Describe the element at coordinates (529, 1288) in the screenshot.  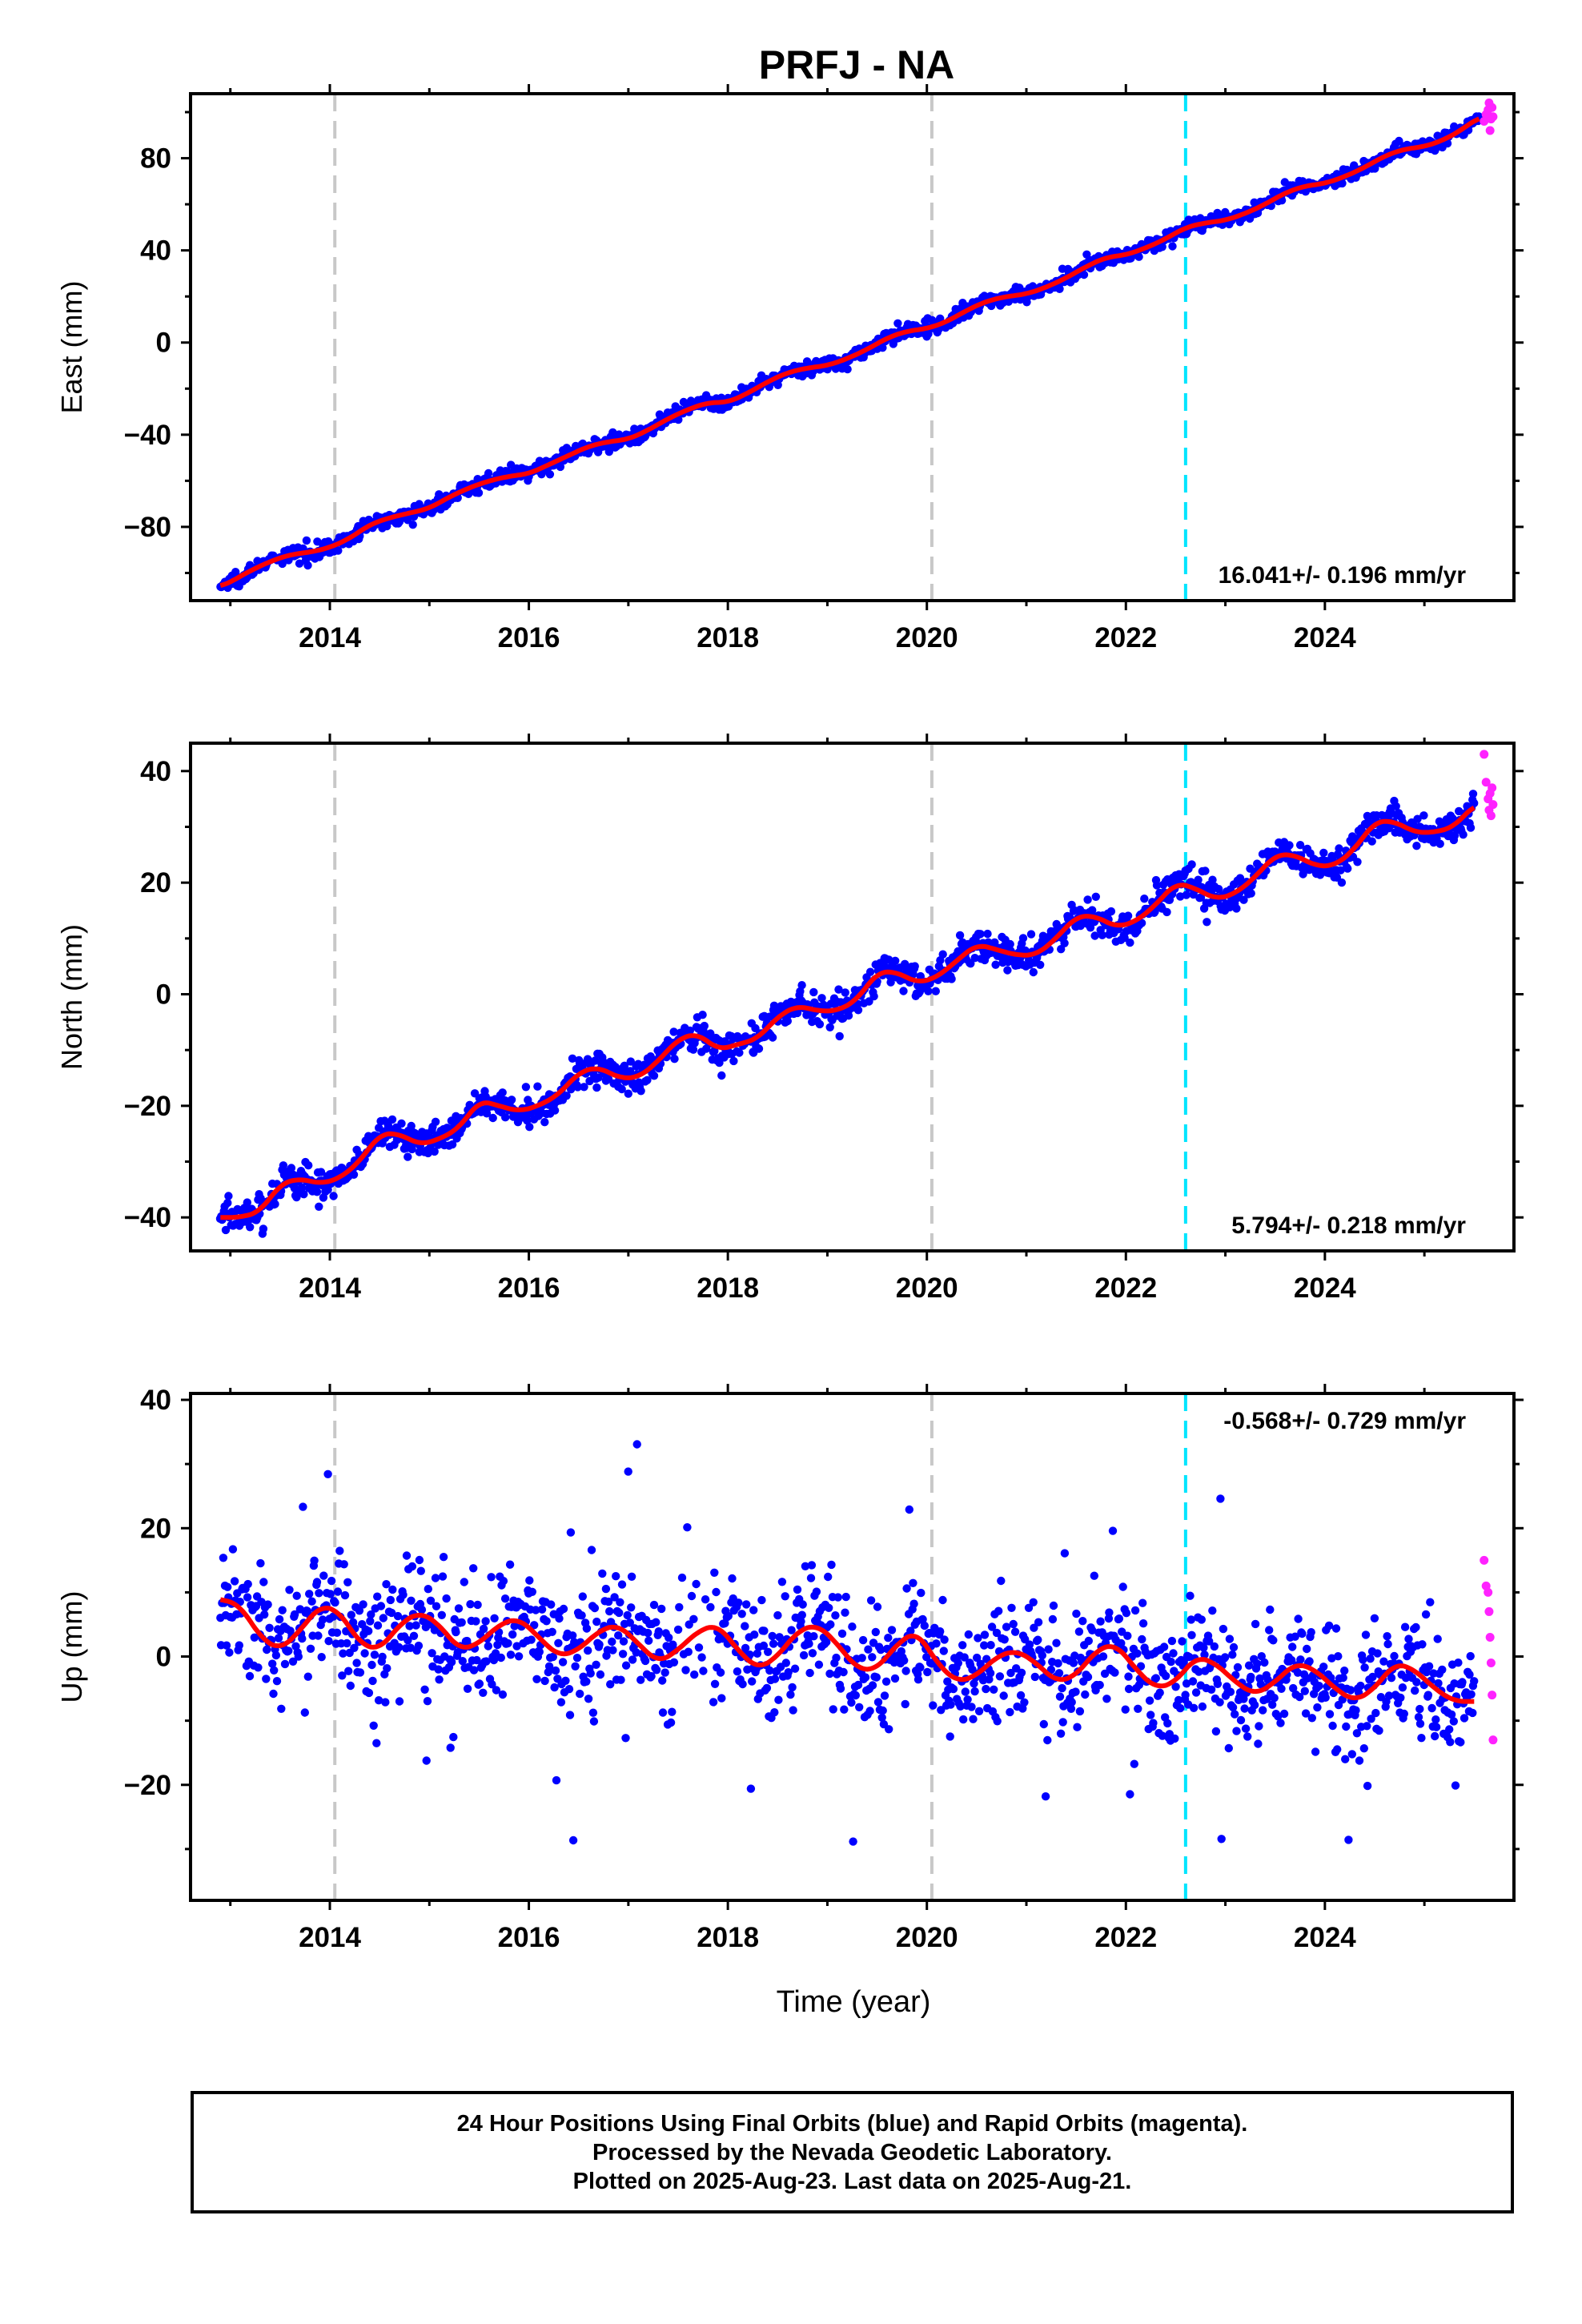
I see `x-tick-label: 2016` at that location.